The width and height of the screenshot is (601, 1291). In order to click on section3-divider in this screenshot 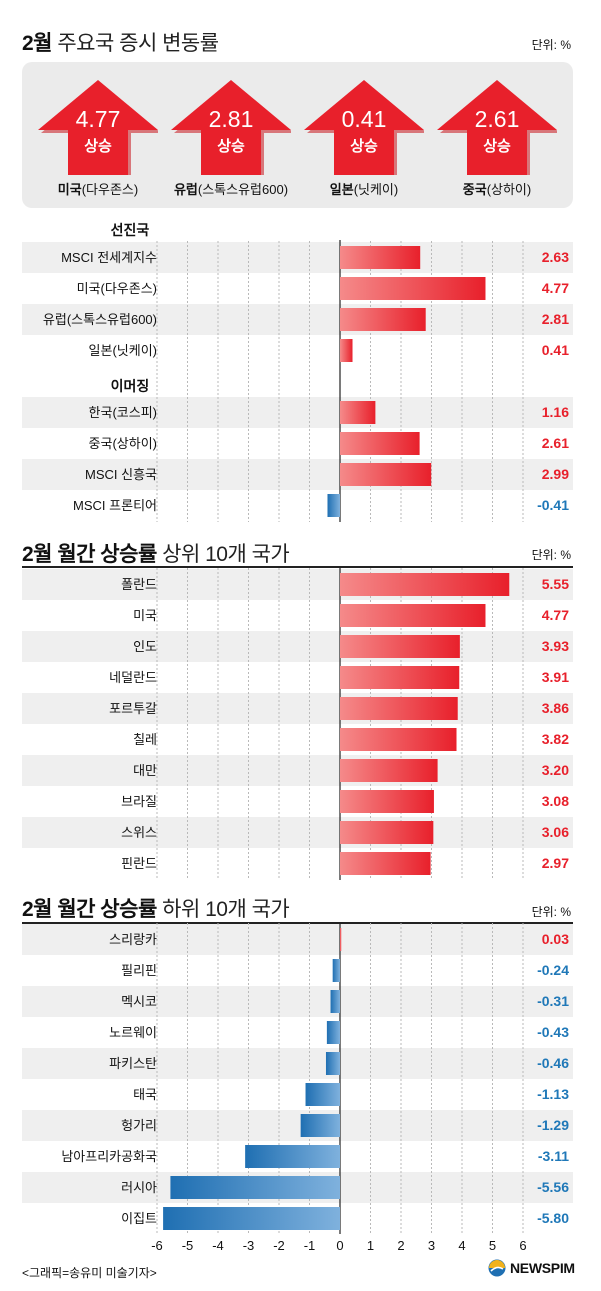, I will do `click(297, 923)`.